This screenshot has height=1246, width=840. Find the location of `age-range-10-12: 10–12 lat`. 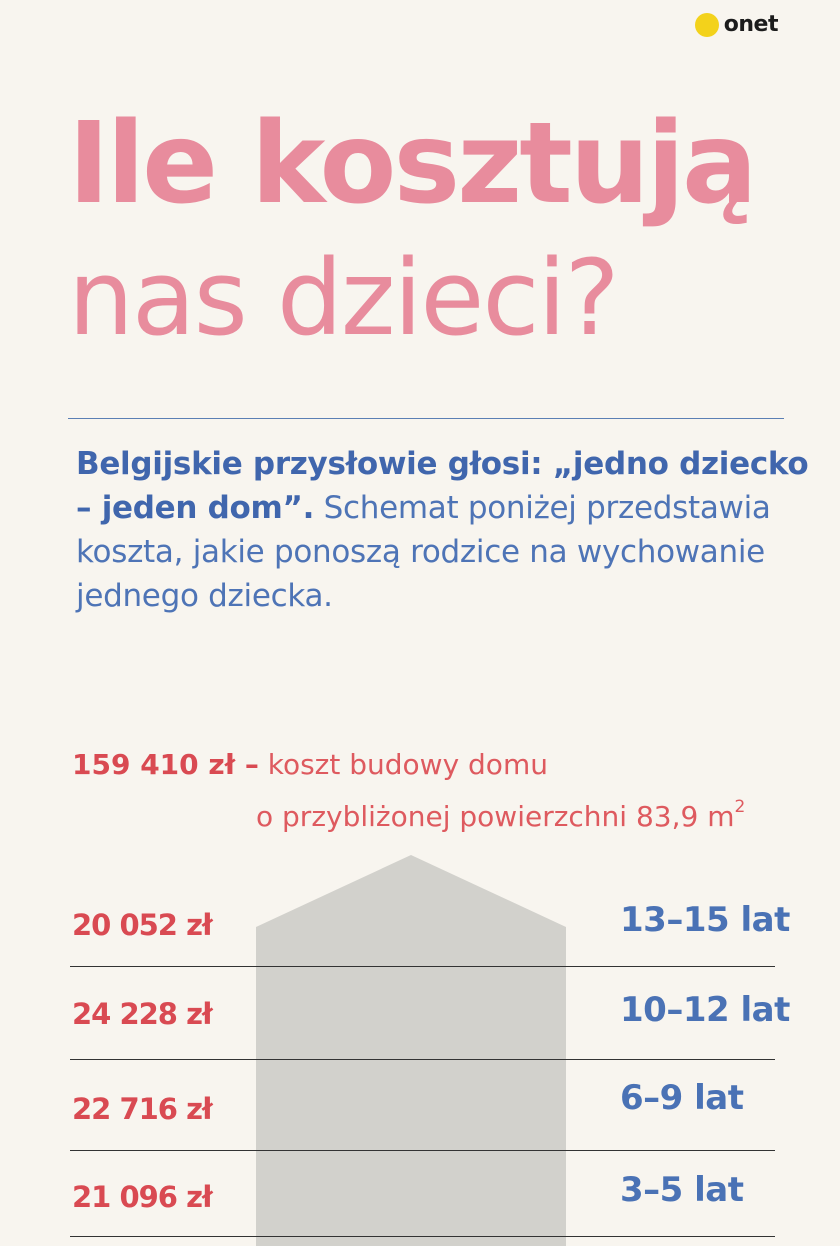

age-range-10-12: 10–12 lat is located at coordinates (705, 1010).